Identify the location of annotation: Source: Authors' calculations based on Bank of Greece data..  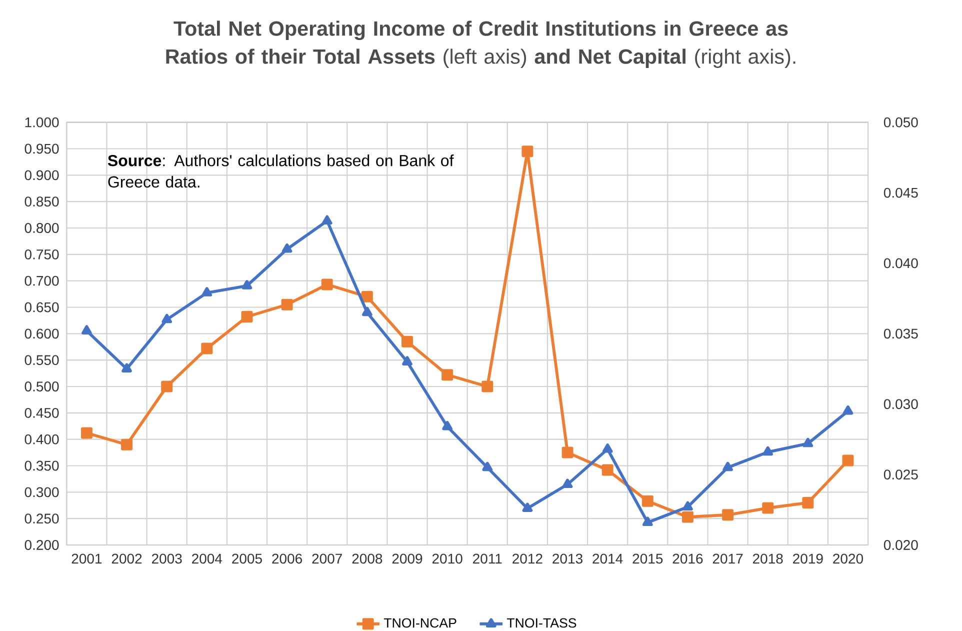
(281, 171).